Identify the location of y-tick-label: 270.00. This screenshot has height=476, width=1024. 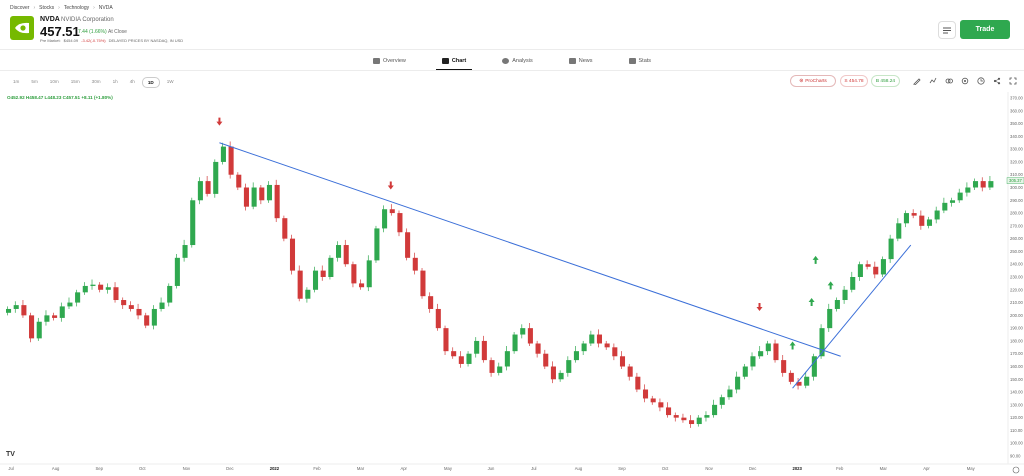
(1016, 225).